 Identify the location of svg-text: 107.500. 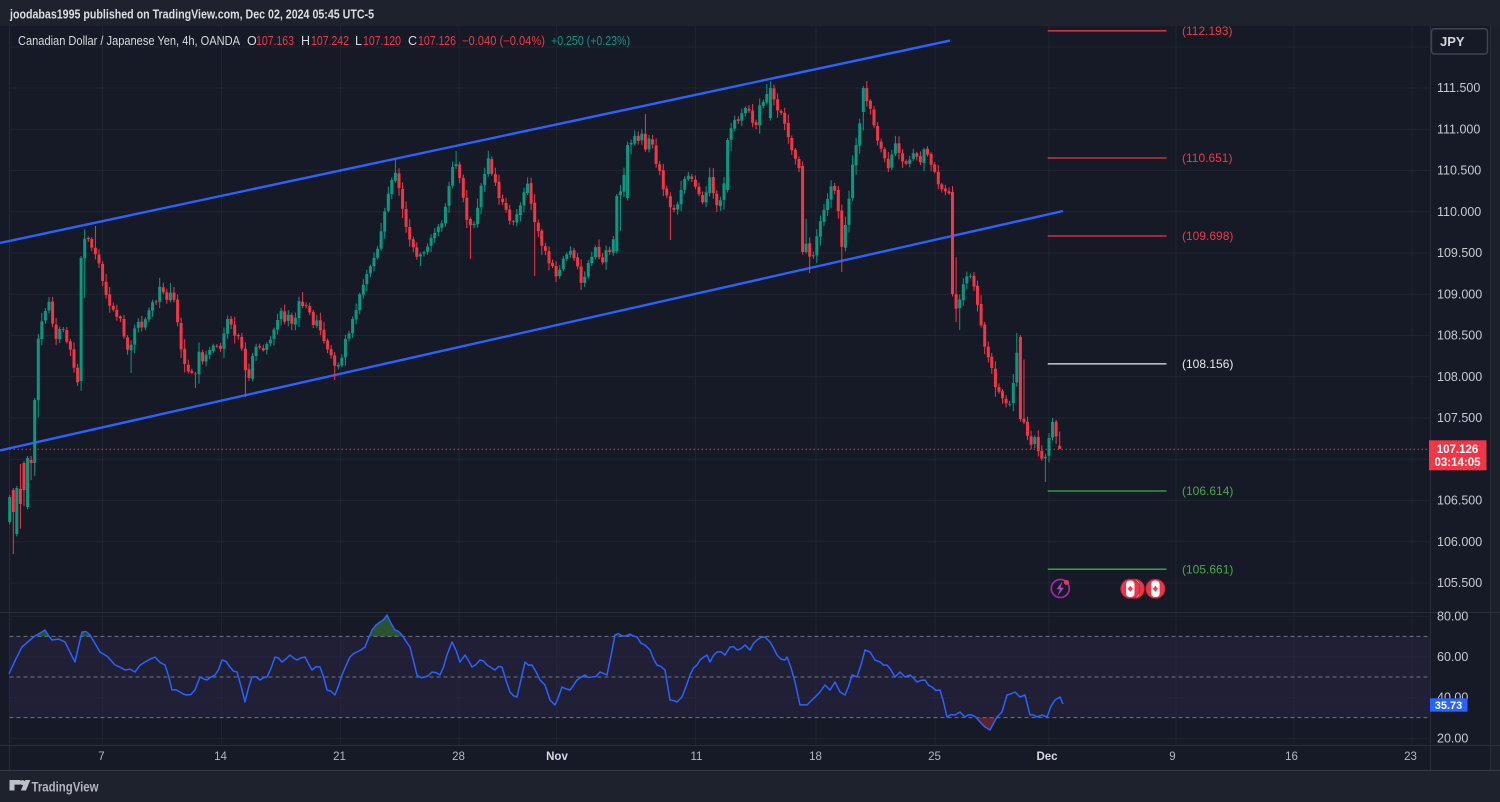
(1459, 418).